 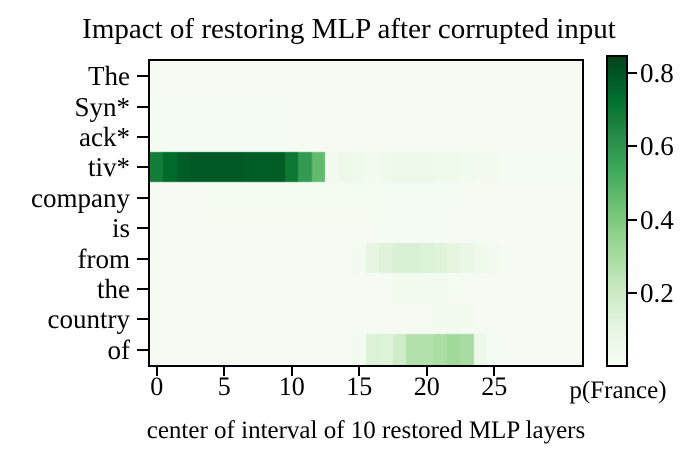 What do you see at coordinates (80, 197) in the screenshot?
I see `y-tick-label: company` at bounding box center [80, 197].